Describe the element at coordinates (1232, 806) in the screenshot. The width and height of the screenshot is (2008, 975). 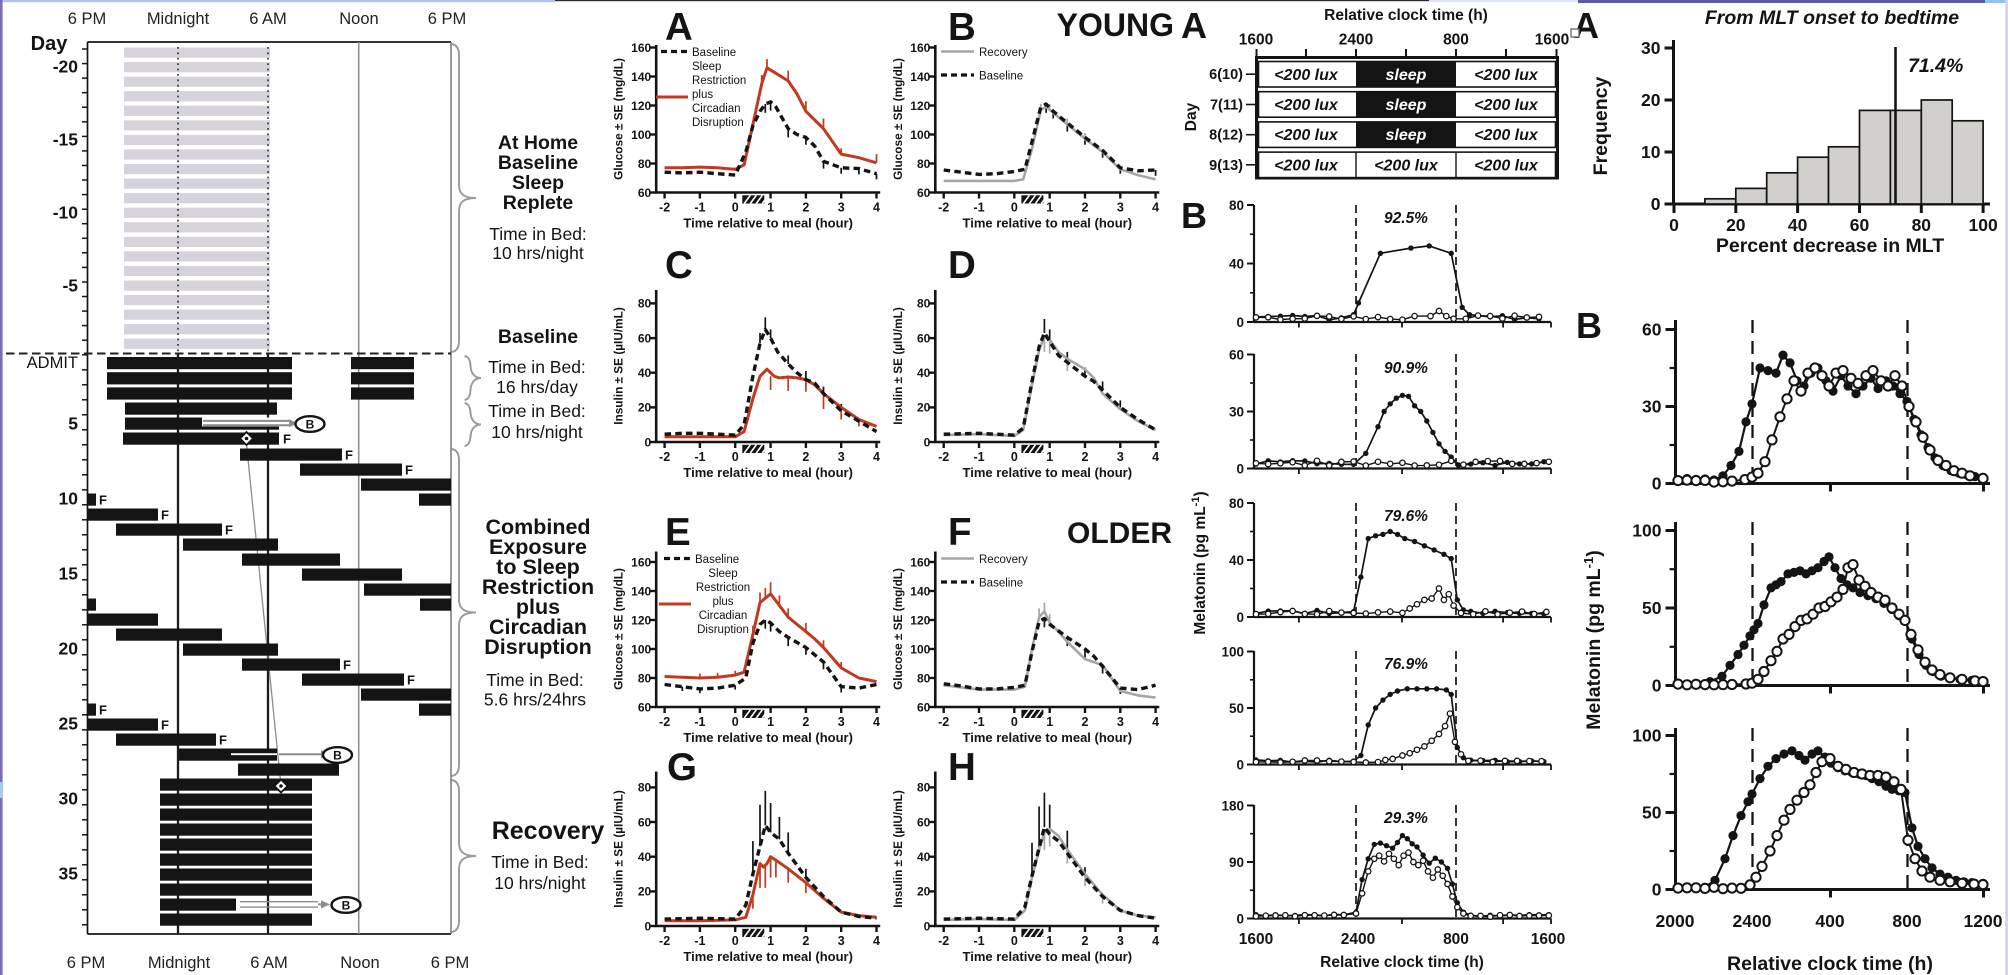
I see `svg-text: 180` at that location.